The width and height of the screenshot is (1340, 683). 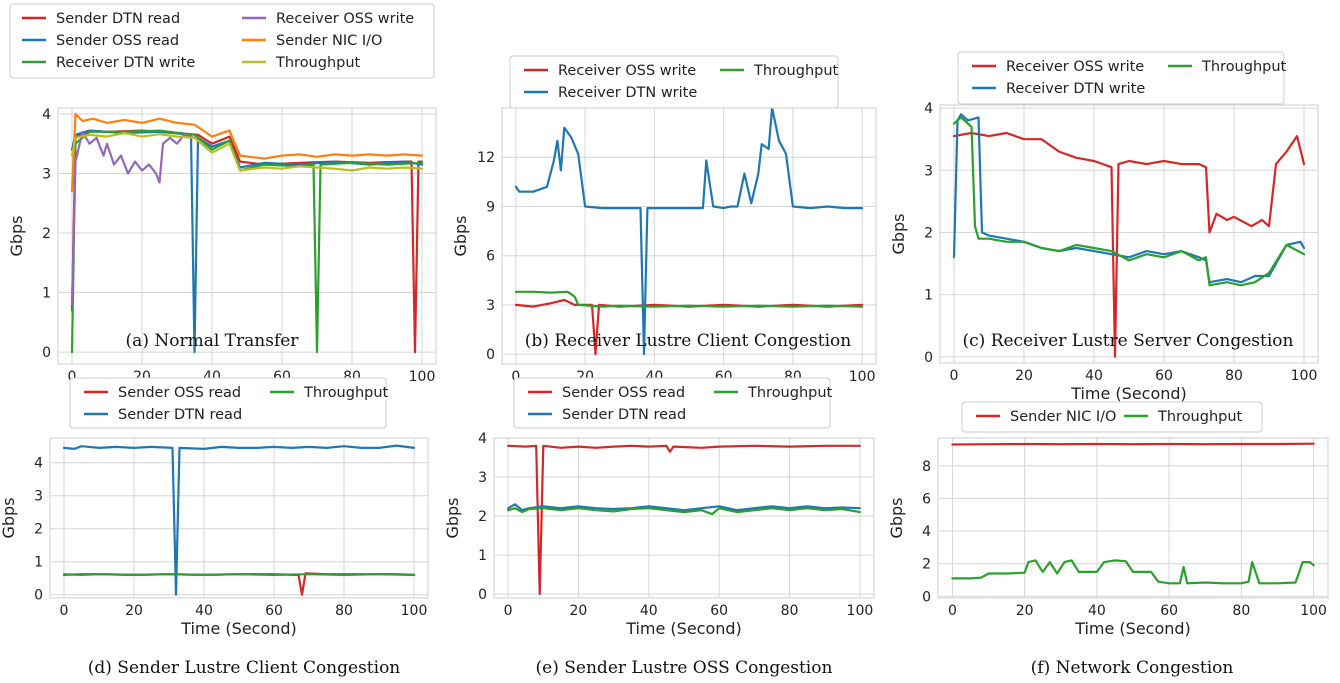 What do you see at coordinates (684, 668) in the screenshot?
I see `panel-caption: (e) Sender Lustre OSS Congestion` at bounding box center [684, 668].